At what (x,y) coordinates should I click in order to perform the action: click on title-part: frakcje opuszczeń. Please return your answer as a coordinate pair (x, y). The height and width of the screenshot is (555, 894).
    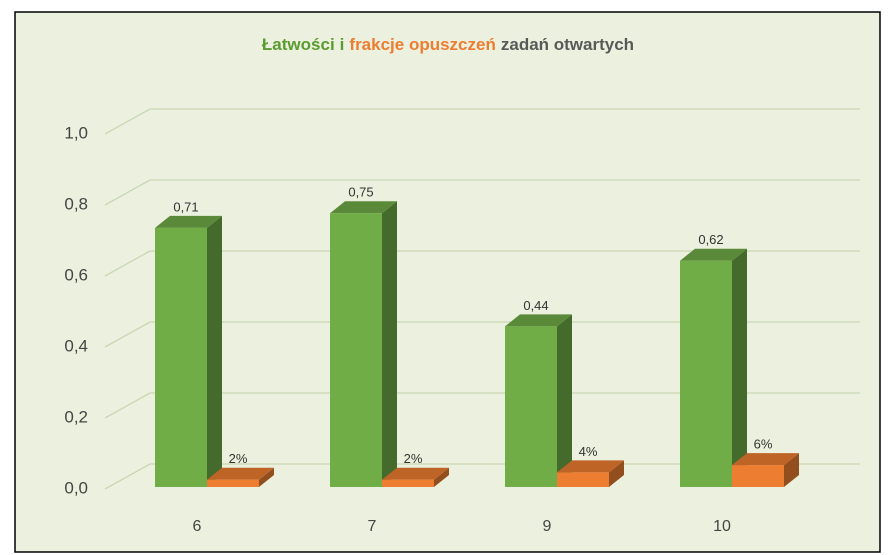
    Looking at the image, I should click on (422, 44).